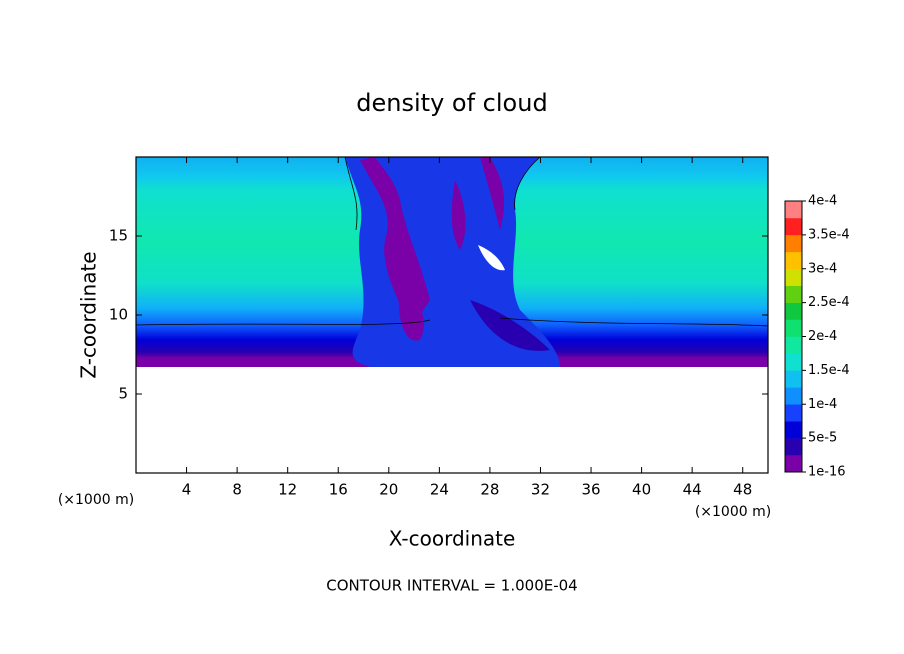 Image resolution: width=904 pixels, height=654 pixels. What do you see at coordinates (590, 490) in the screenshot?
I see `x-tick-label: 36` at bounding box center [590, 490].